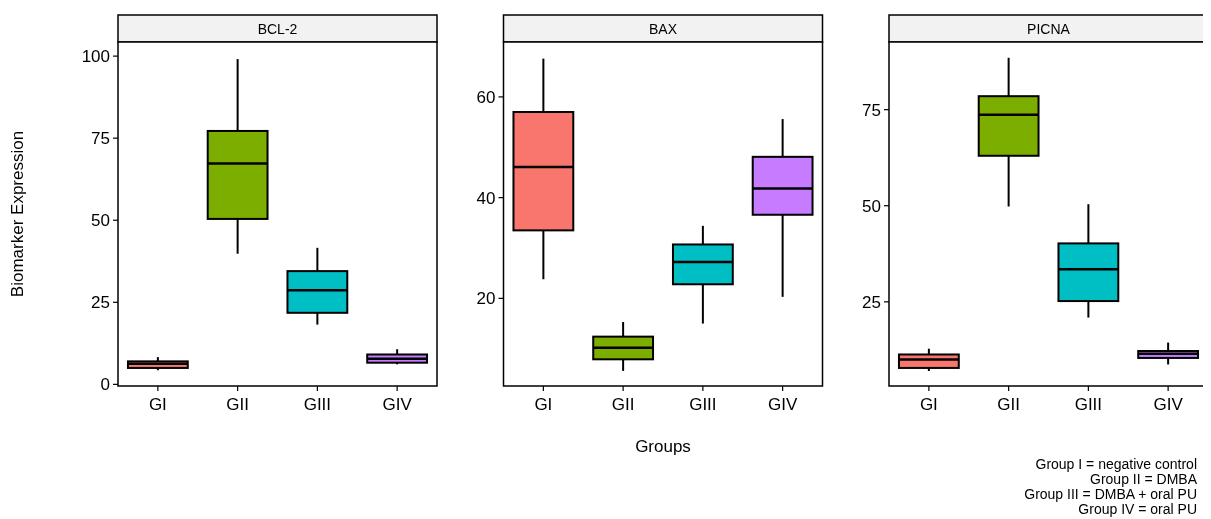 The image size is (1211, 519). Describe the element at coordinates (1116, 464) in the screenshot. I see `text: Group I = negative control` at that location.